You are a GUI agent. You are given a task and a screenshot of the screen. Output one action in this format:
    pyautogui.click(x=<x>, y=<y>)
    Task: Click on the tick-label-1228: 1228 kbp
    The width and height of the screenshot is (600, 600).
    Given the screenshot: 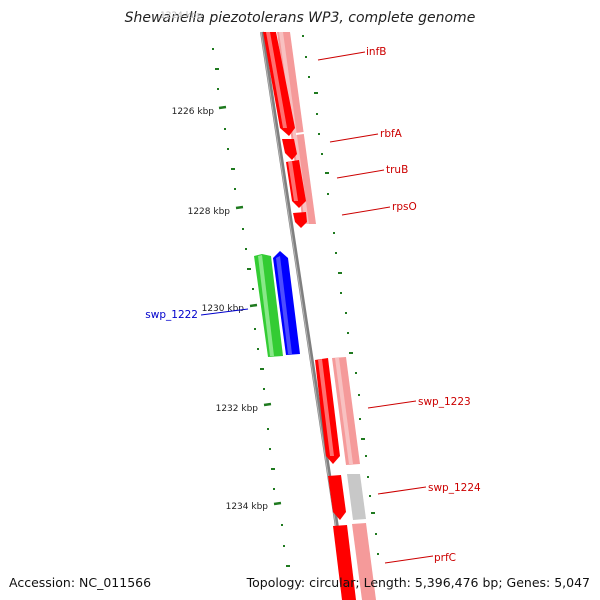 What is the action you would take?
    pyautogui.click(x=209, y=212)
    